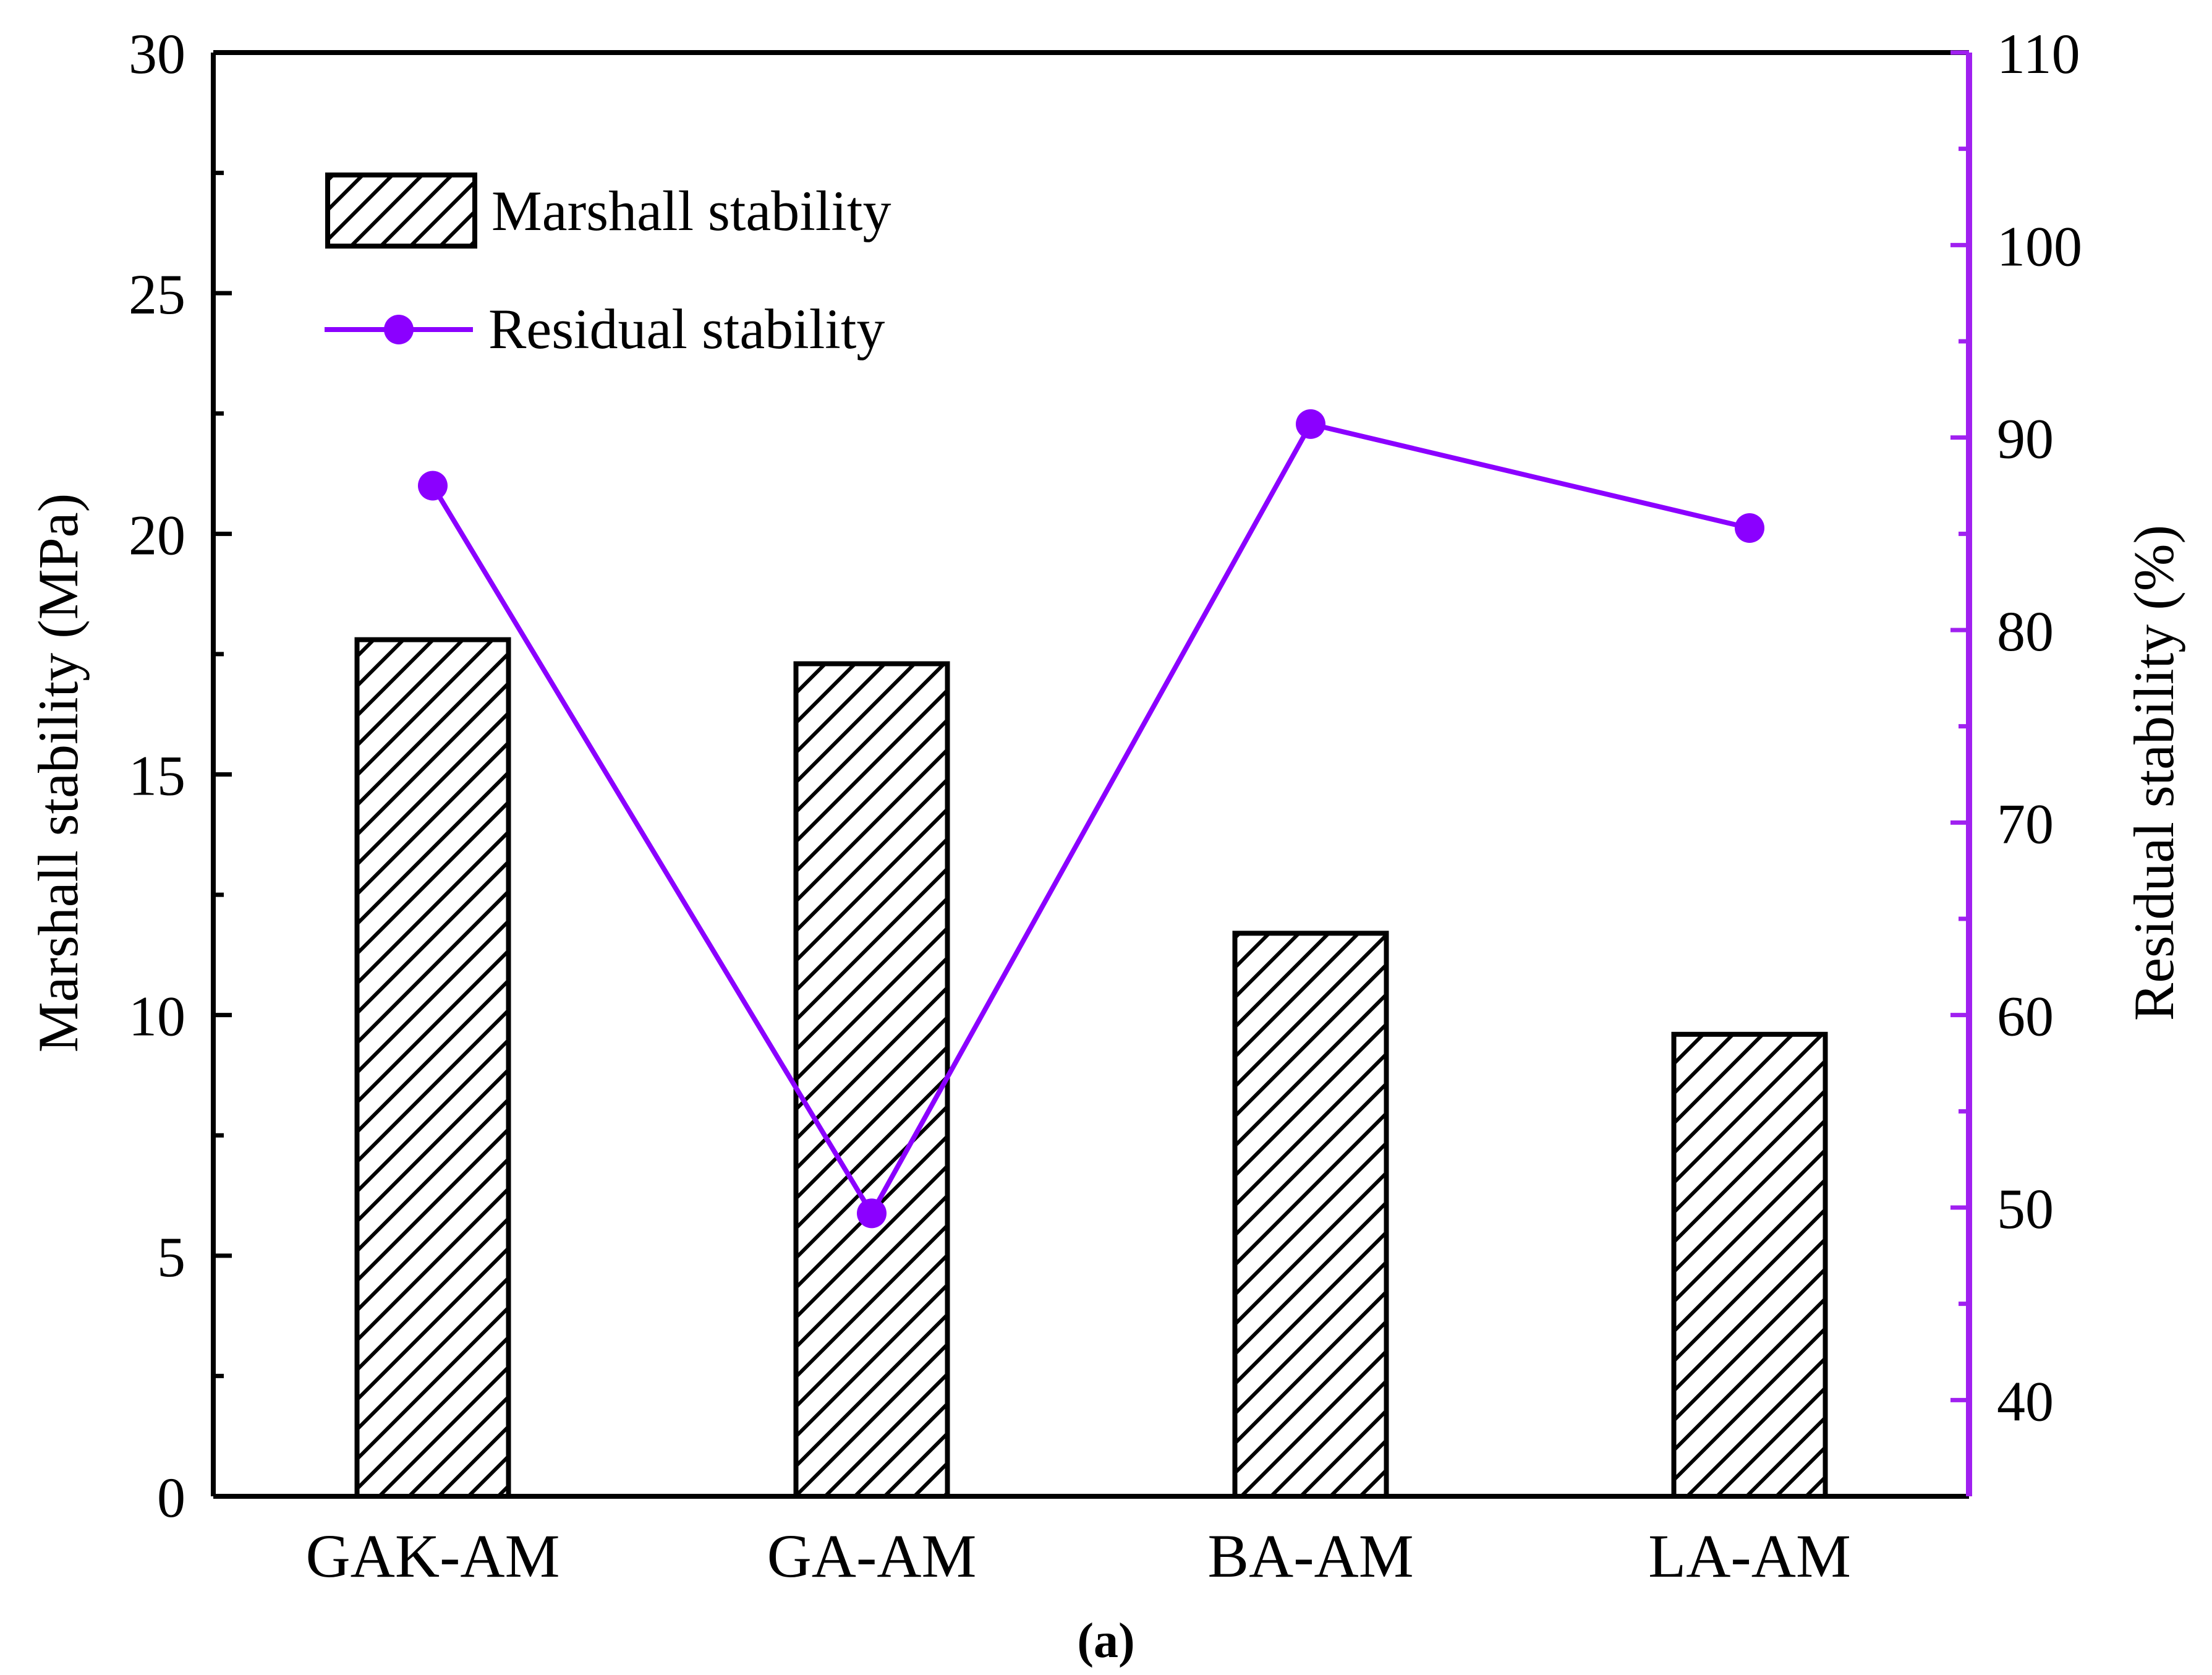 The height and width of the screenshot is (1675, 2212). Describe the element at coordinates (1310, 424) in the screenshot. I see `residual-point-BA-AM` at that location.